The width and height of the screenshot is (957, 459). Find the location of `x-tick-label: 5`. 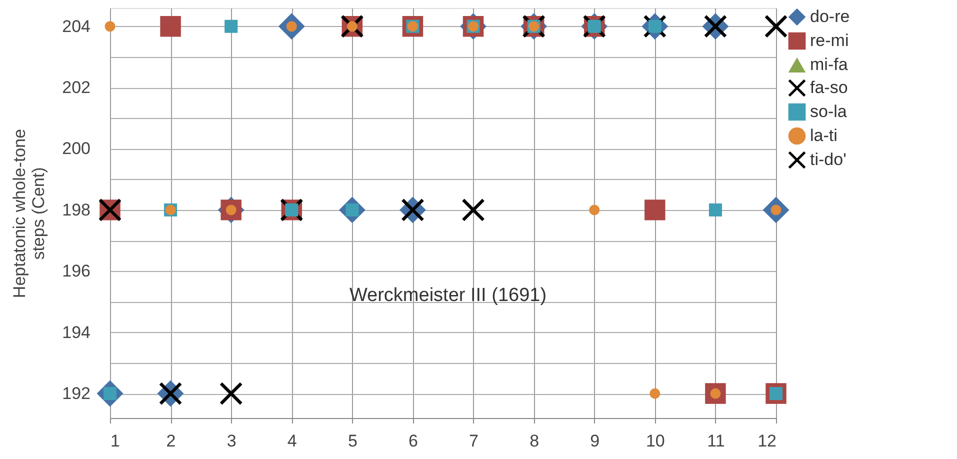

x-tick-label: 5 is located at coordinates (353, 441).